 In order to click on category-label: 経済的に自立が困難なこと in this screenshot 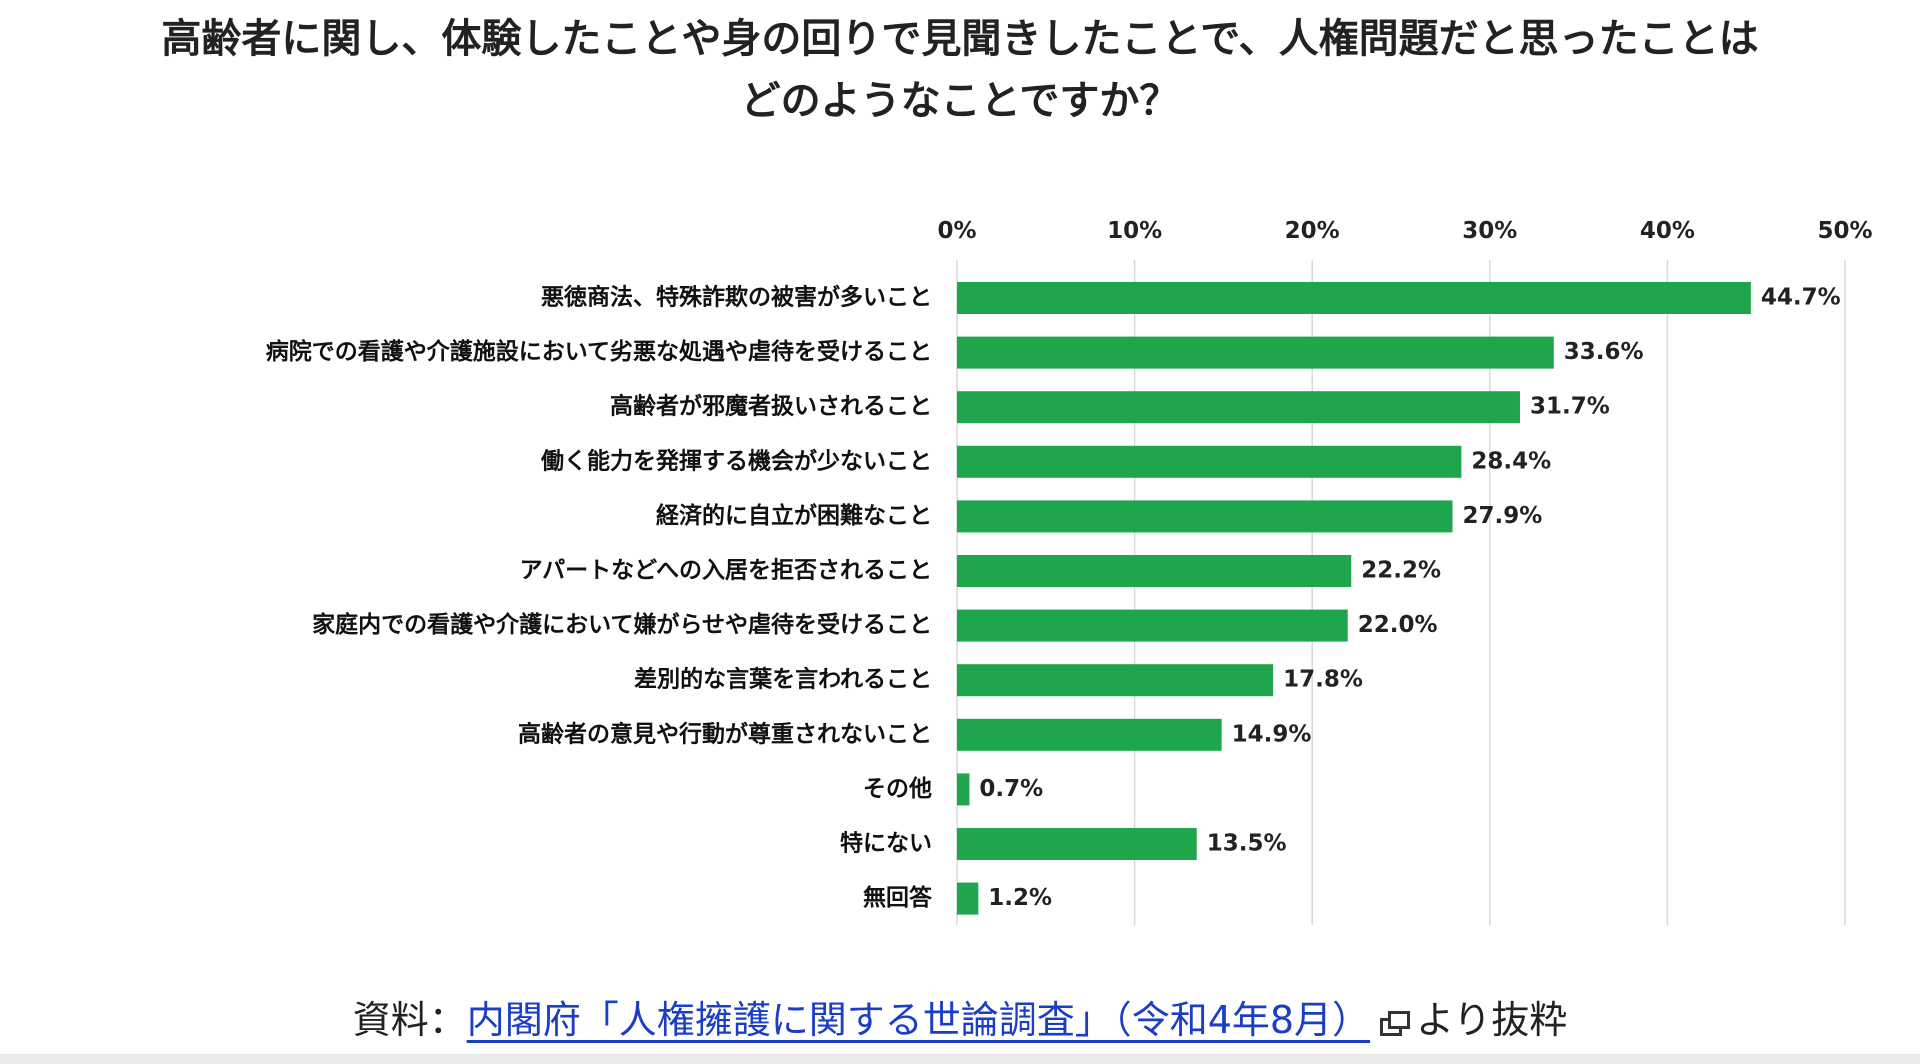, I will do `click(794, 515)`.